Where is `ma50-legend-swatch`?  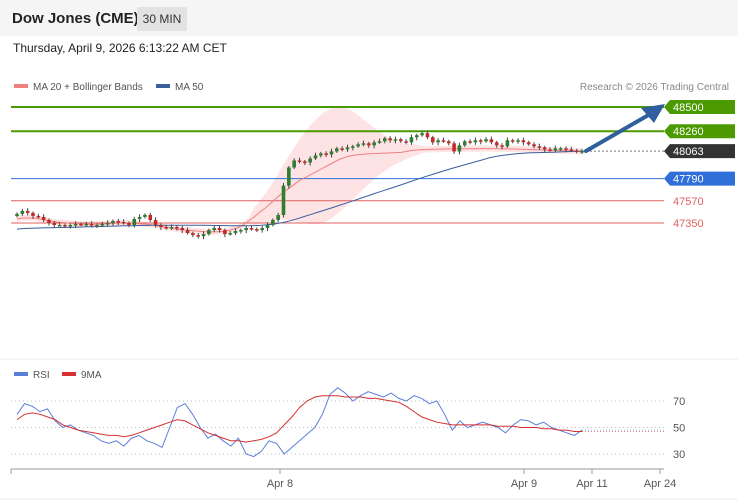 ma50-legend-swatch is located at coordinates (163, 86).